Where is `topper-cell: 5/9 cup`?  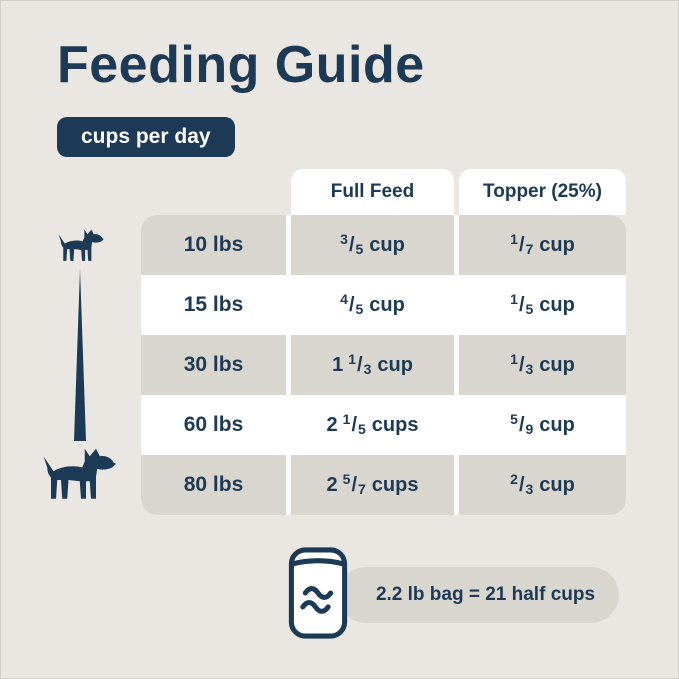
topper-cell: 5/9 cup is located at coordinates (542, 425).